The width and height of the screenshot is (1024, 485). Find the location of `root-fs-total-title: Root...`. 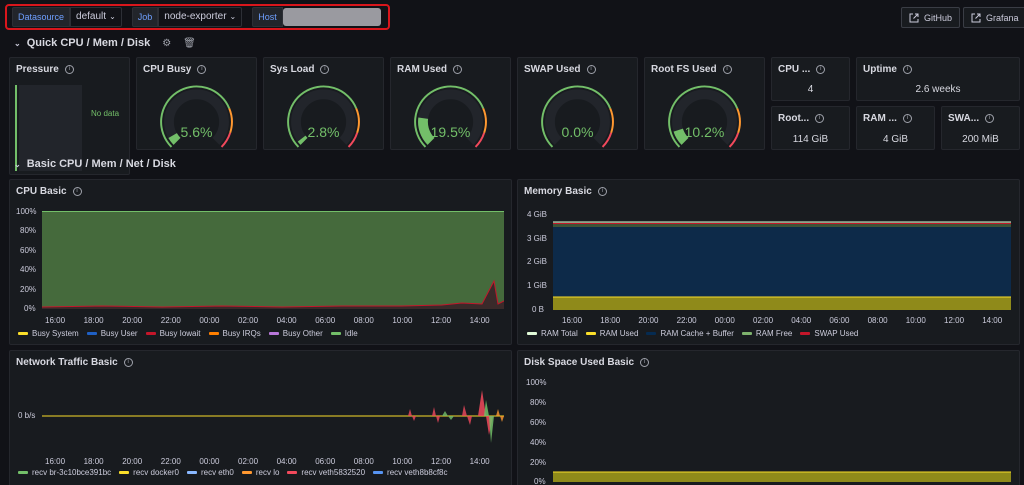

root-fs-total-title: Root... is located at coordinates (794, 118).